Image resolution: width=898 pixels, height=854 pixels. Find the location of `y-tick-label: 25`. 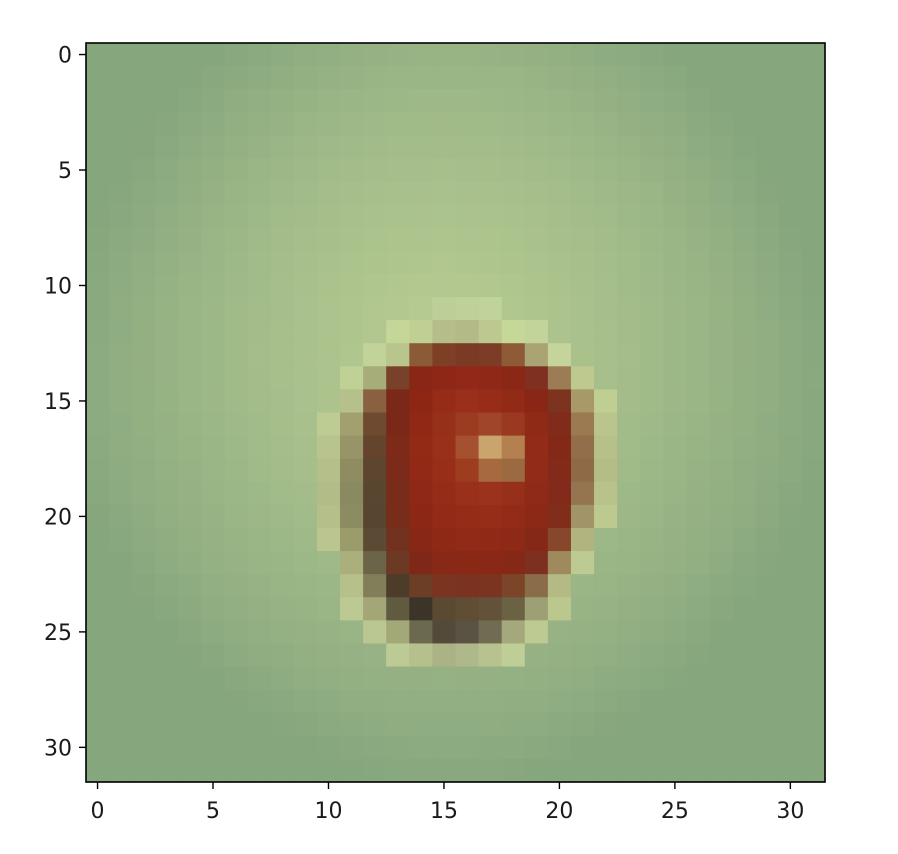

y-tick-label: 25 is located at coordinates (58, 633).